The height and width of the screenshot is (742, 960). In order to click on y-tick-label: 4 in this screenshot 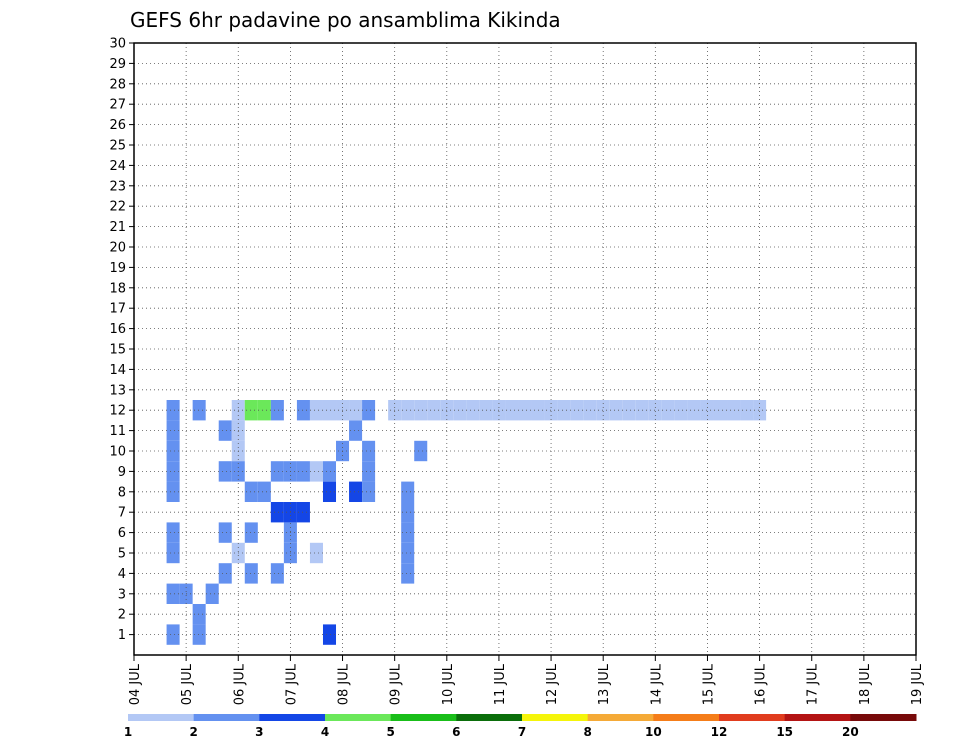, I will do `click(122, 574)`.